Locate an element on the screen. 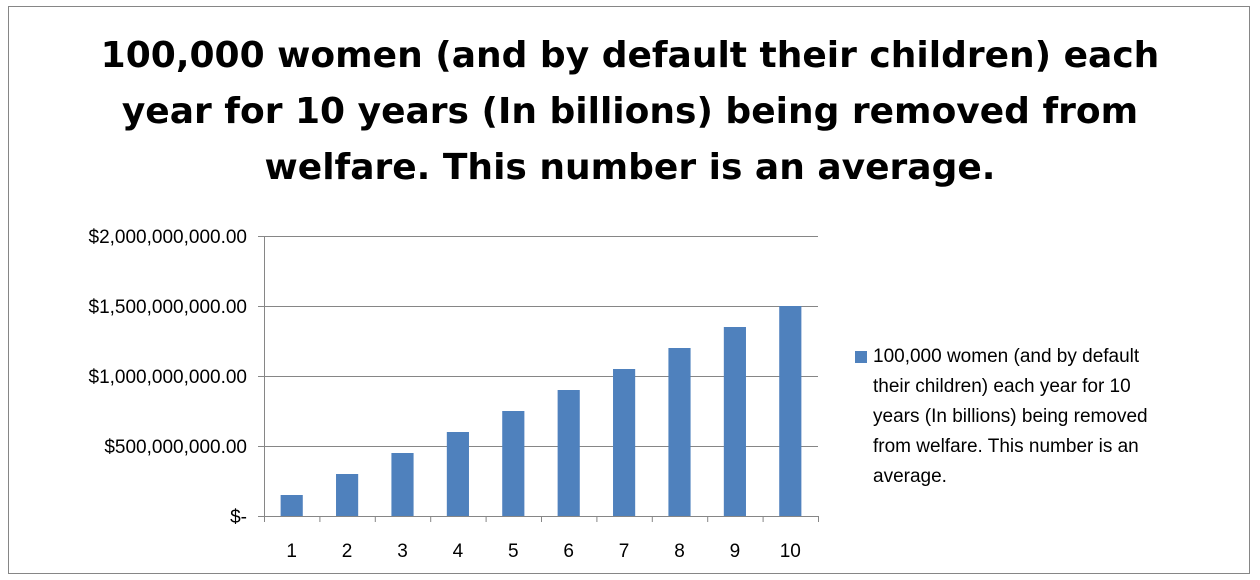 This screenshot has height=580, width=1260. y-tick-label: $2,000,000,000.00 is located at coordinates (168, 237).